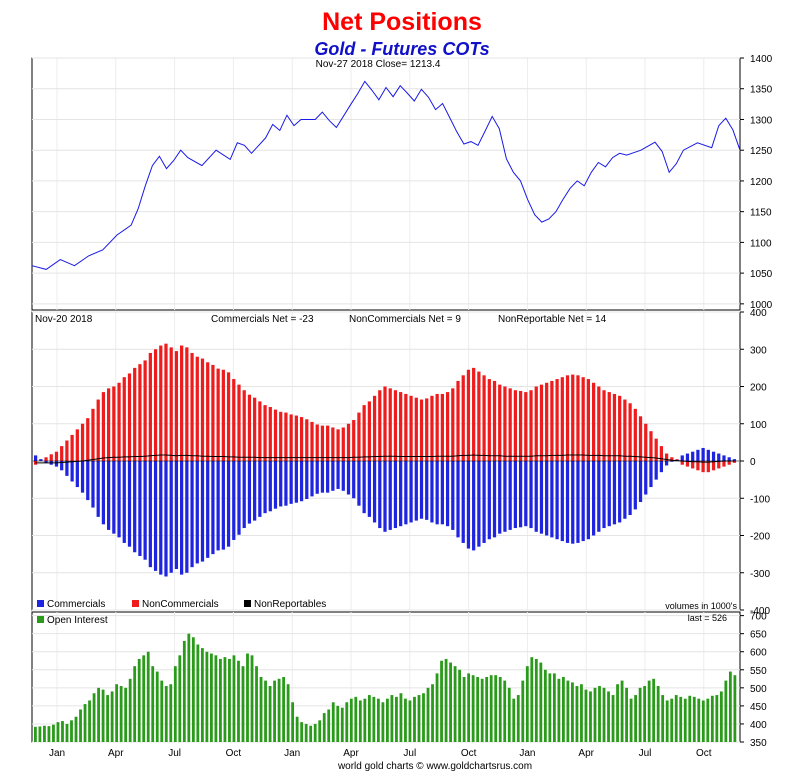  I want to click on commercials-net-label: Commercials Net = -23, so click(262, 319).